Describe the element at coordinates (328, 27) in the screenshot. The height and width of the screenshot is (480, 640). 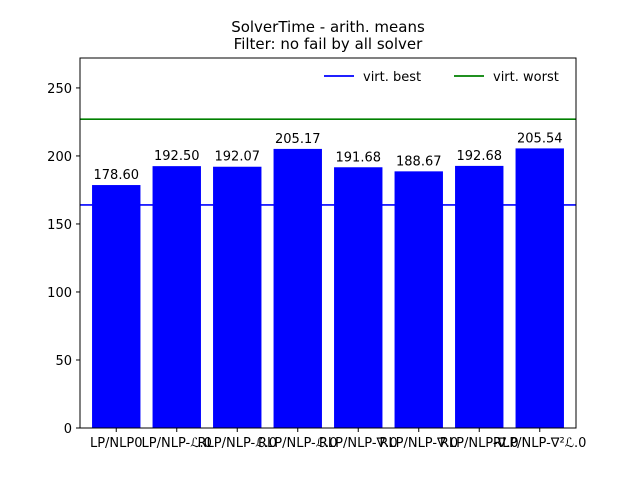
I see `chart-title: SolverTime - arith. means` at that location.